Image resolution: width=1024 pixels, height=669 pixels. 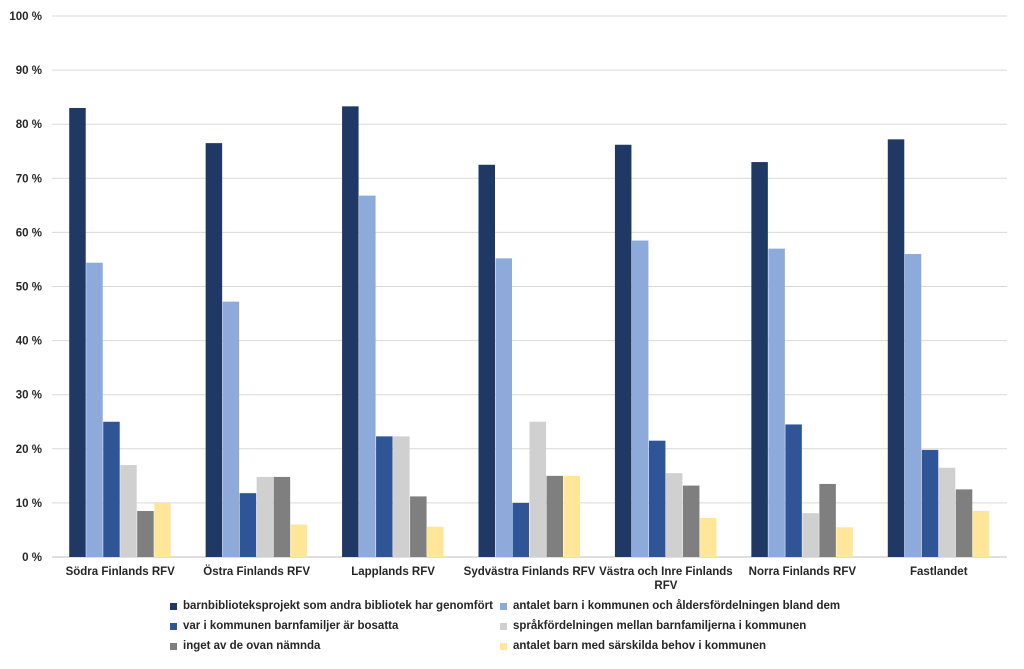 What do you see at coordinates (29, 233) in the screenshot?
I see `y-tick-label: 60 %` at bounding box center [29, 233].